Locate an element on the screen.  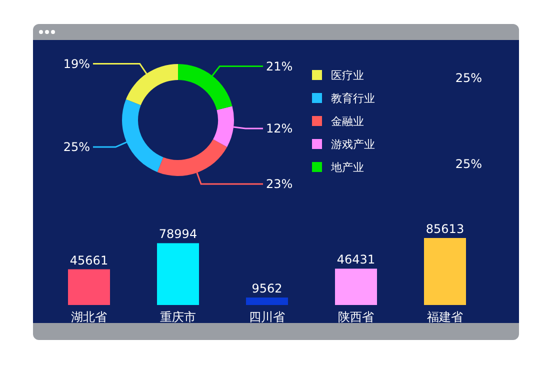
legend-label: 地产业 is located at coordinates (347, 167).